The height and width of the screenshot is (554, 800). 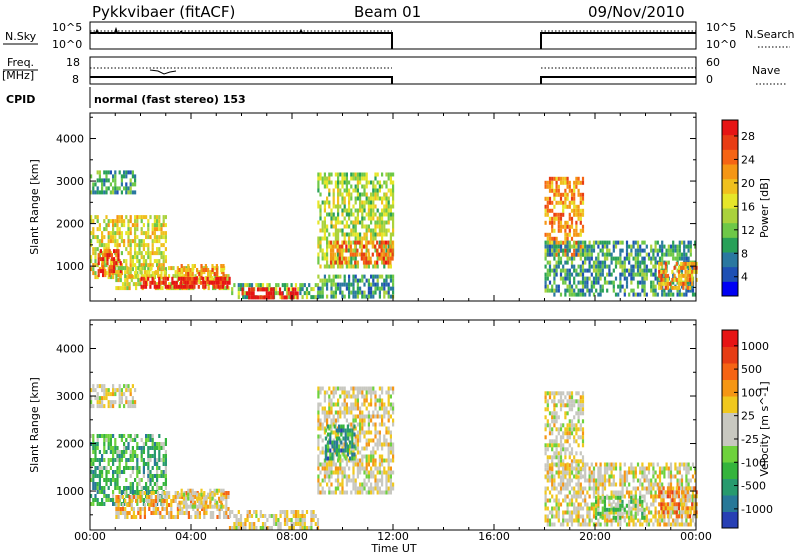 What do you see at coordinates (191, 536) in the screenshot?
I see `x-tick-label: 04:00` at bounding box center [191, 536].